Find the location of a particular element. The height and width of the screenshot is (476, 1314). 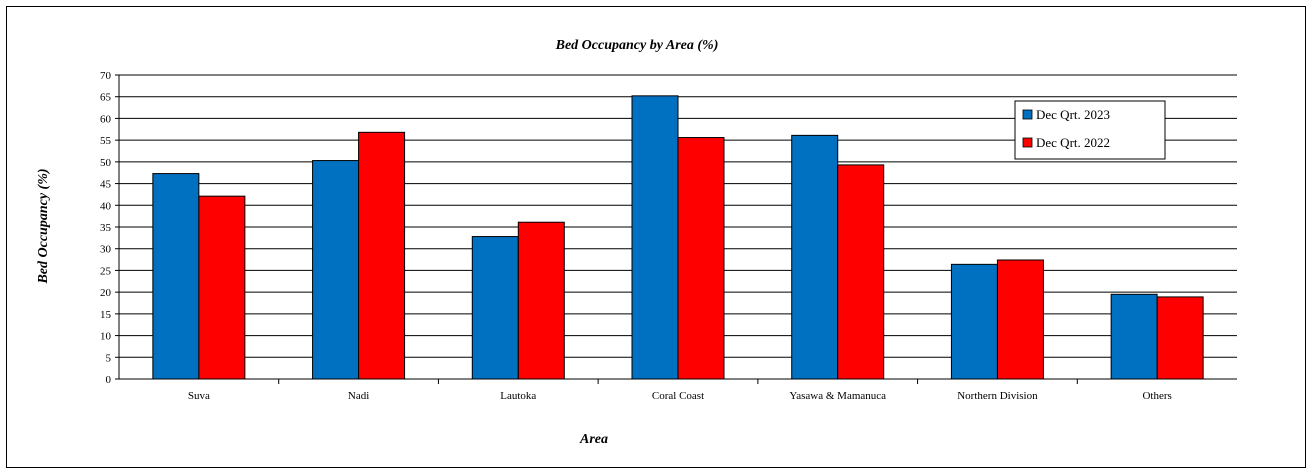

legend-box is located at coordinates (1090, 130).